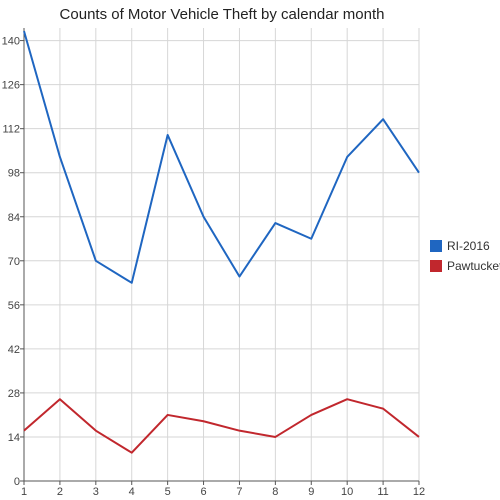 This screenshot has width=500, height=500. What do you see at coordinates (311, 492) in the screenshot?
I see `x-tick-label: 9` at bounding box center [311, 492].